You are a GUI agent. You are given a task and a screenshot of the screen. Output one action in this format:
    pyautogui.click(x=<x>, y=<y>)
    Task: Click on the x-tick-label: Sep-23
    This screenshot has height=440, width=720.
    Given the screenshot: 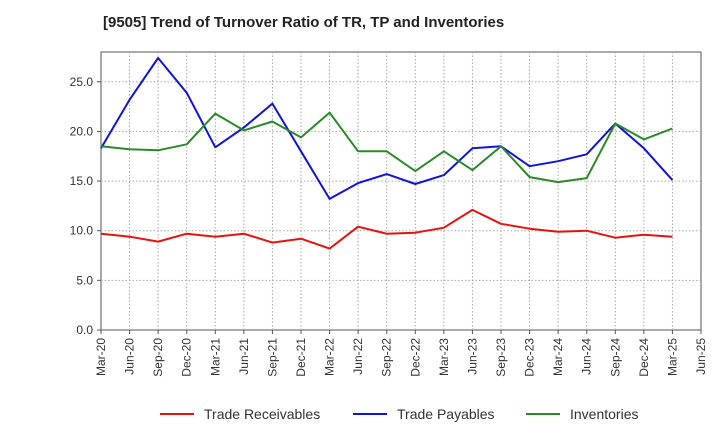 What is the action you would take?
    pyautogui.click(x=501, y=357)
    